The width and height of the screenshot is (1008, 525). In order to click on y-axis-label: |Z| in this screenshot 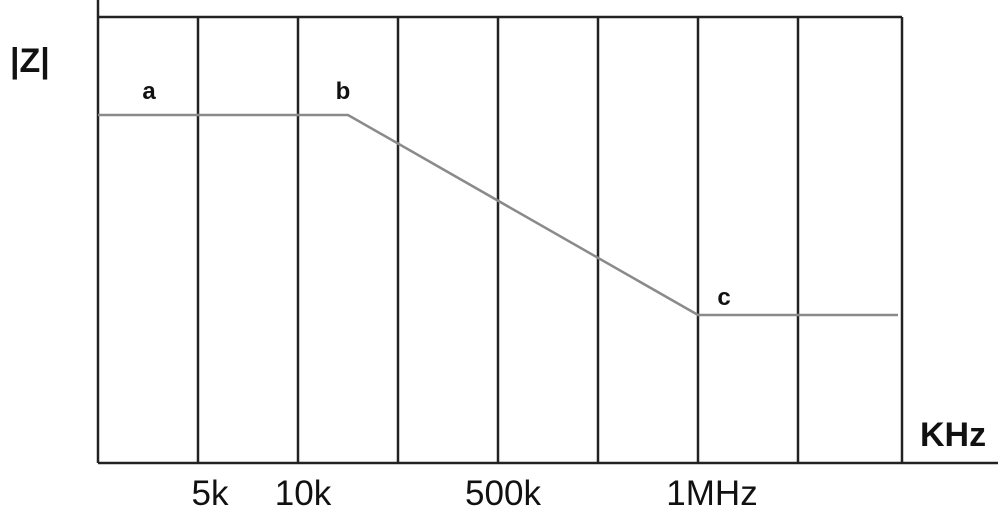, I will do `click(30, 61)`.